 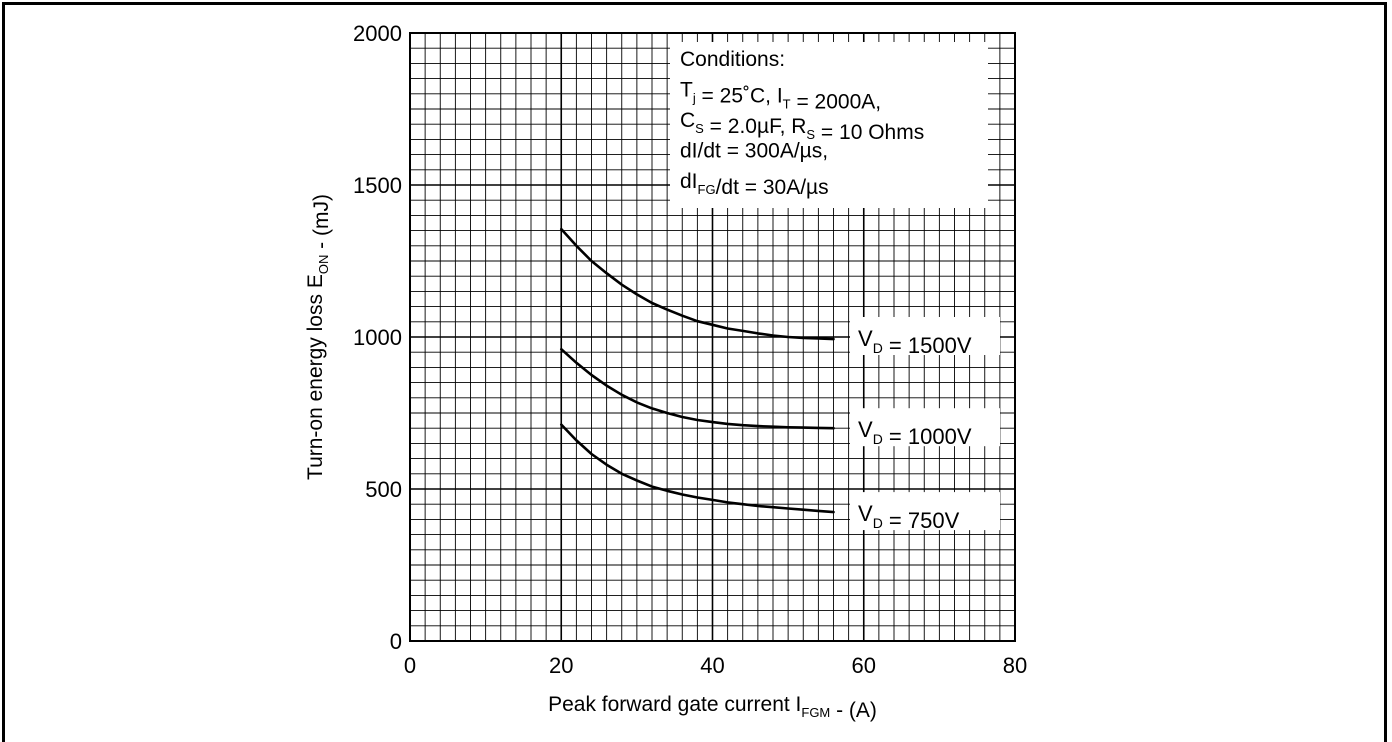 I want to click on x-tick-label: 20, so click(x=561, y=665).